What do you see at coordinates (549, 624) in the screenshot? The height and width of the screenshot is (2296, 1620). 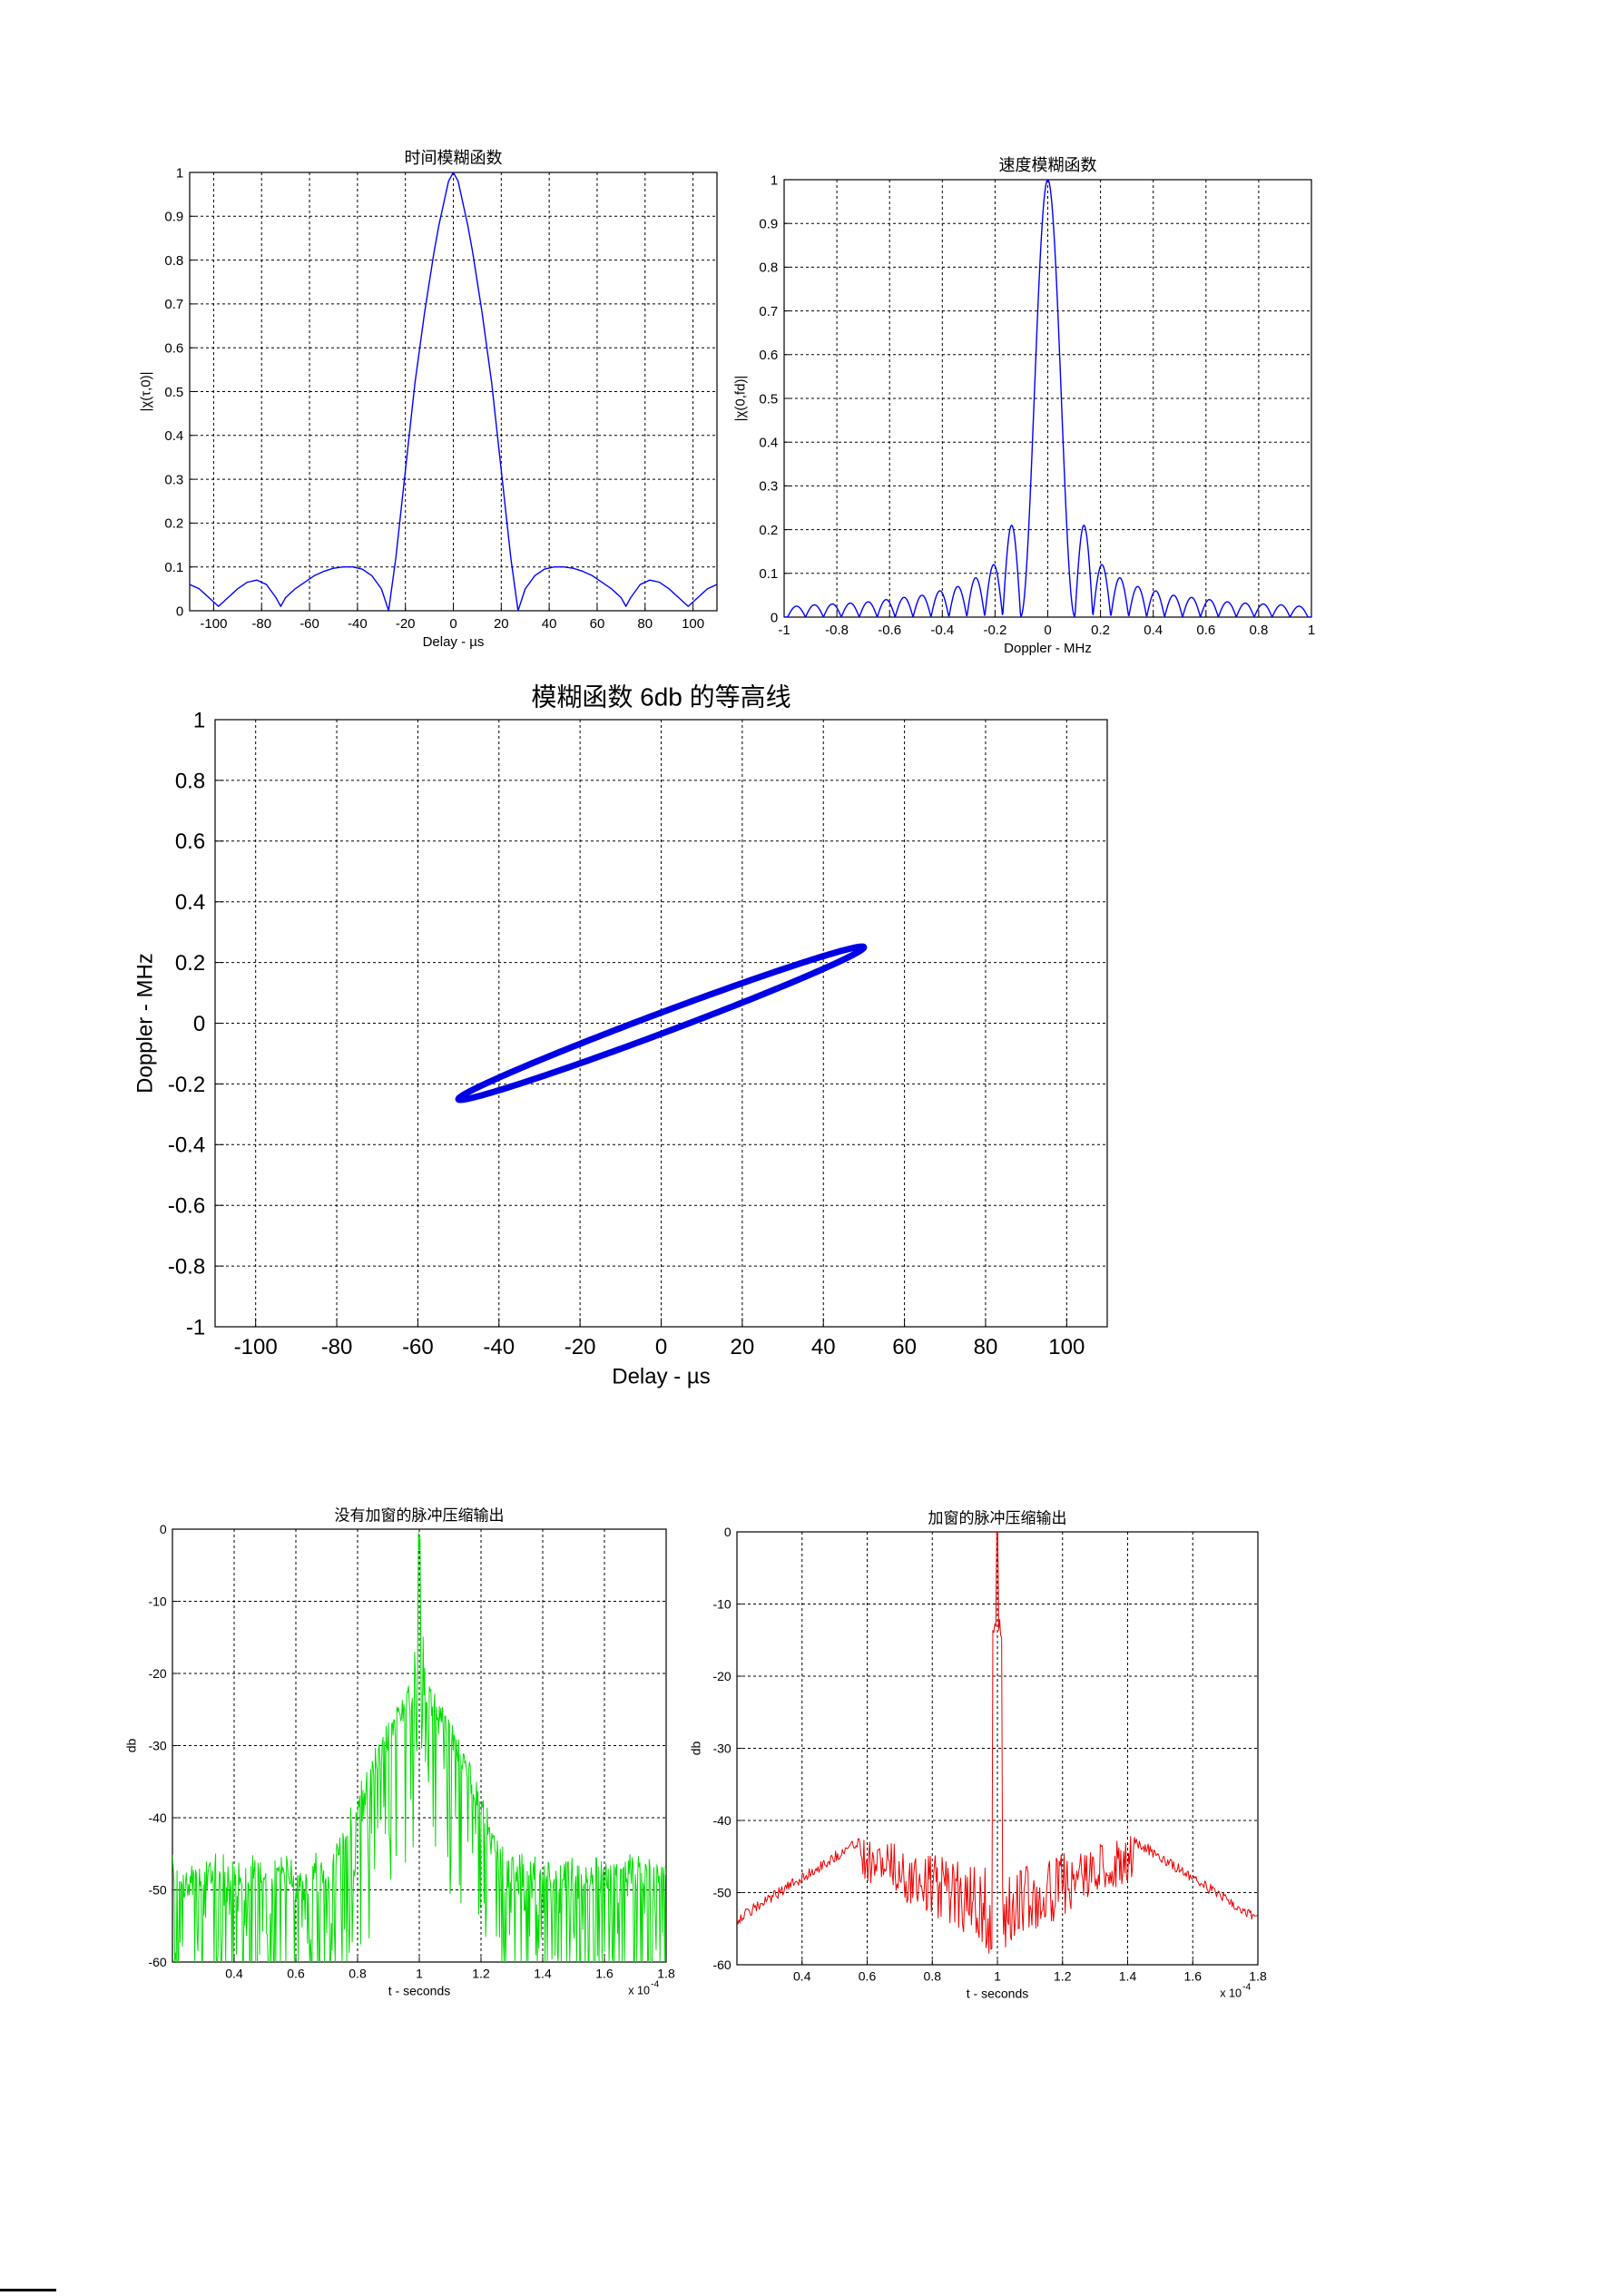 I see `time_ambiguity-xtick-label-7: 40` at bounding box center [549, 624].